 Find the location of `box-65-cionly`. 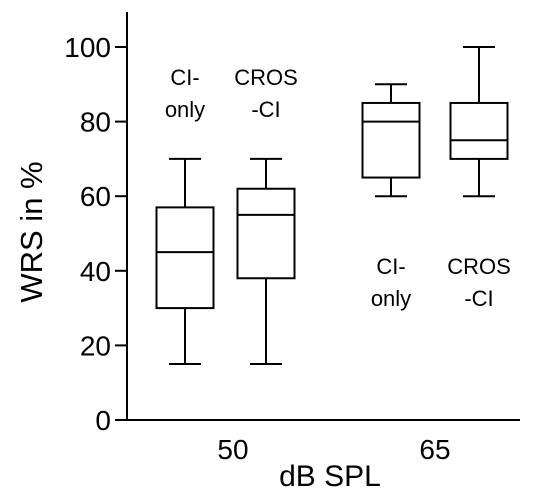

box-65-cionly is located at coordinates (391, 140).